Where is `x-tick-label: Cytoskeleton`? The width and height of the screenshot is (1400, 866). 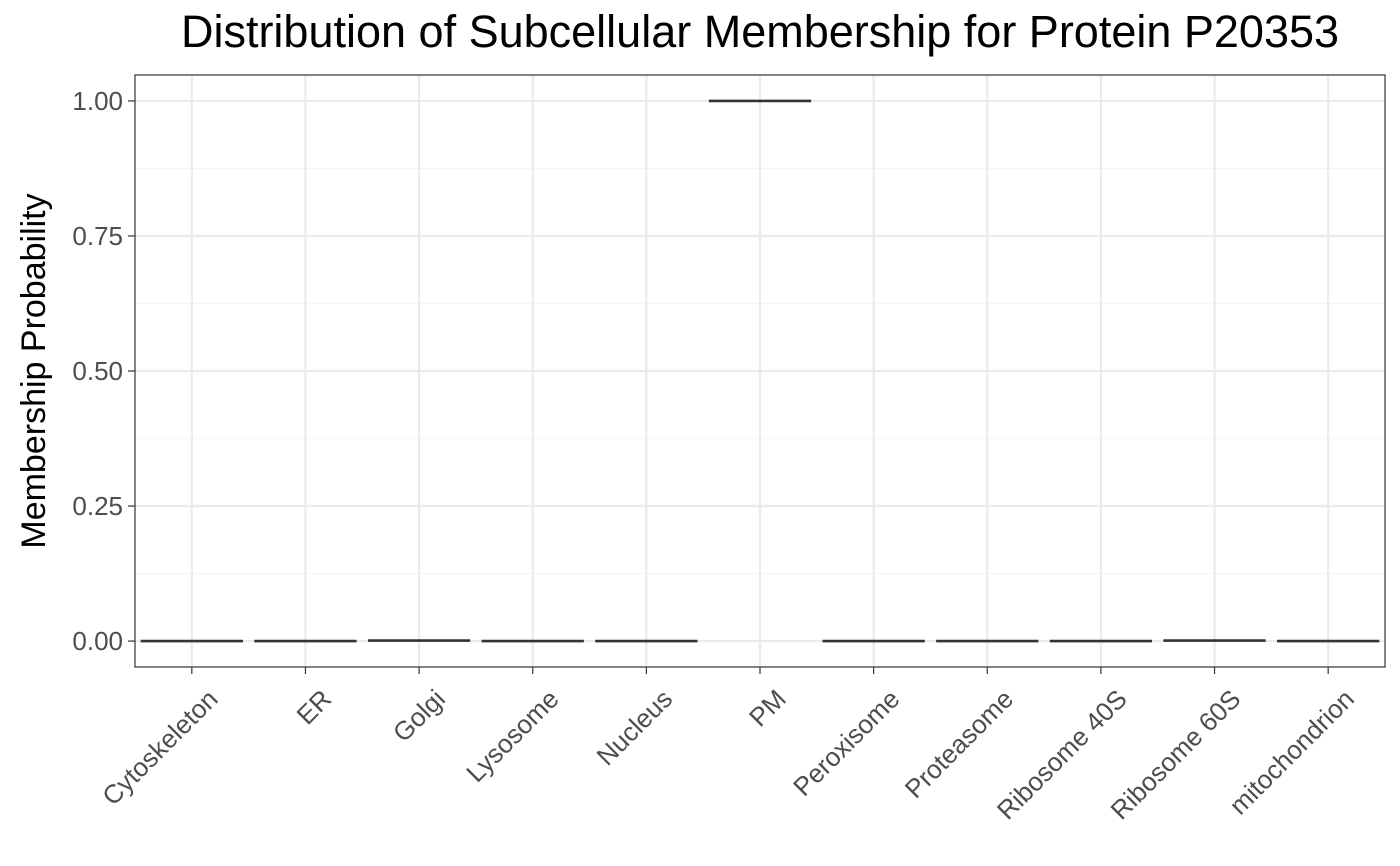
x-tick-label: Cytoskeleton is located at coordinates (160, 748).